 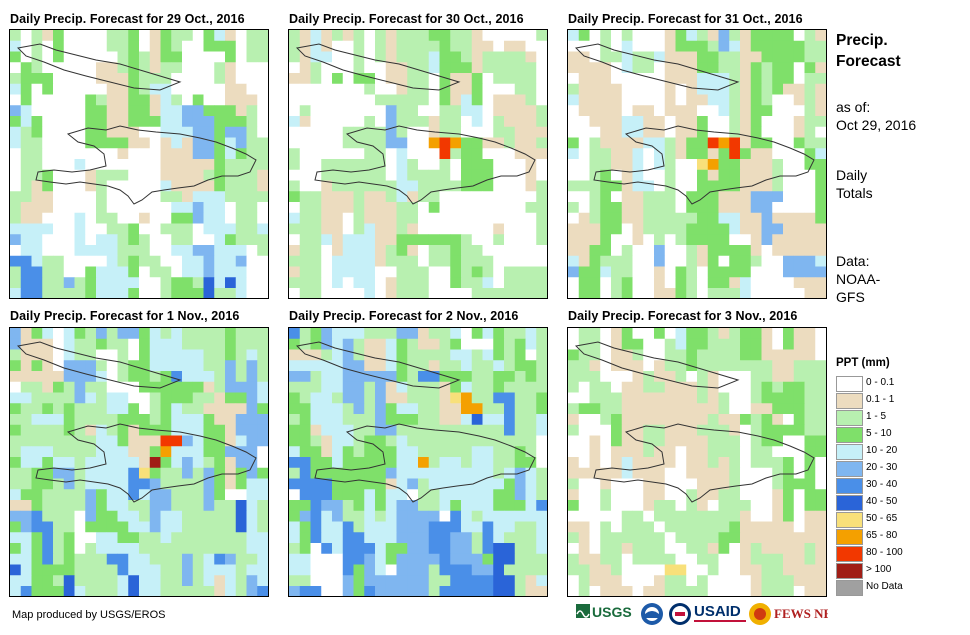 What do you see at coordinates (882, 467) in the screenshot?
I see `legend-label: 20 - 30` at bounding box center [882, 467].